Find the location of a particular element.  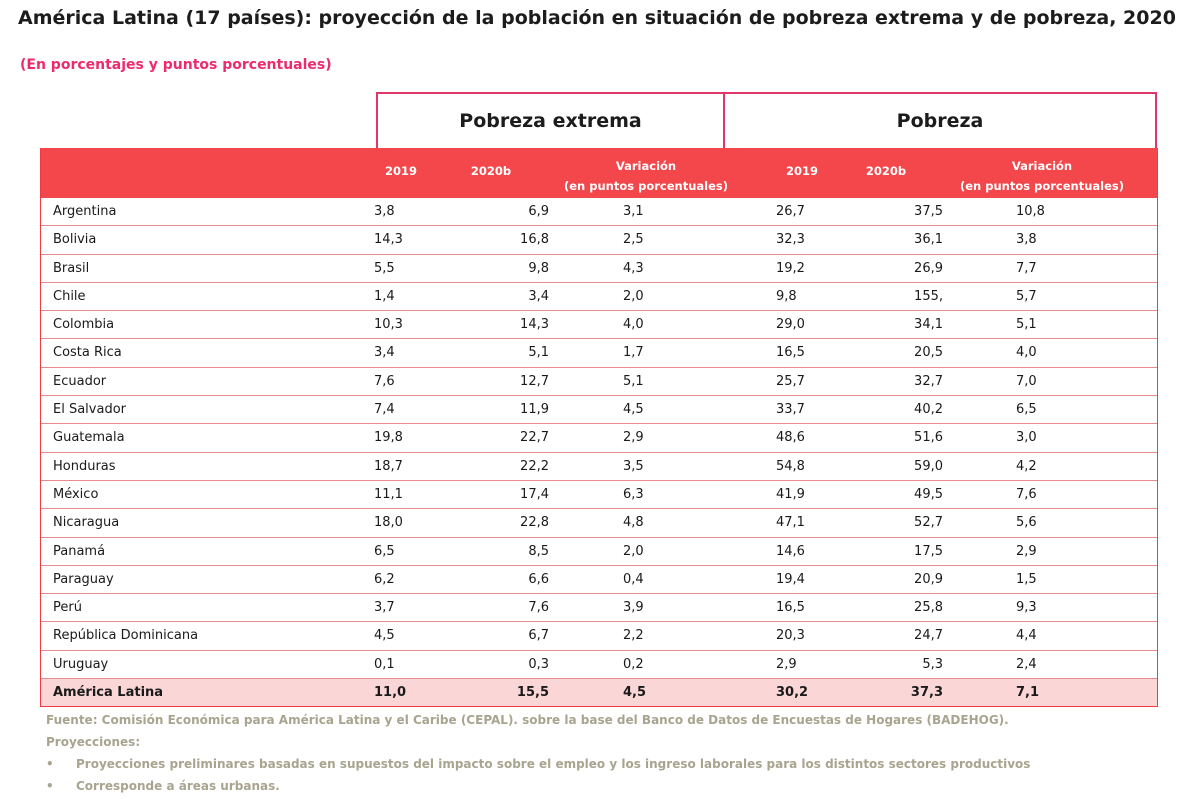

col-header-pobreza-2019: 2019 is located at coordinates (801, 171).